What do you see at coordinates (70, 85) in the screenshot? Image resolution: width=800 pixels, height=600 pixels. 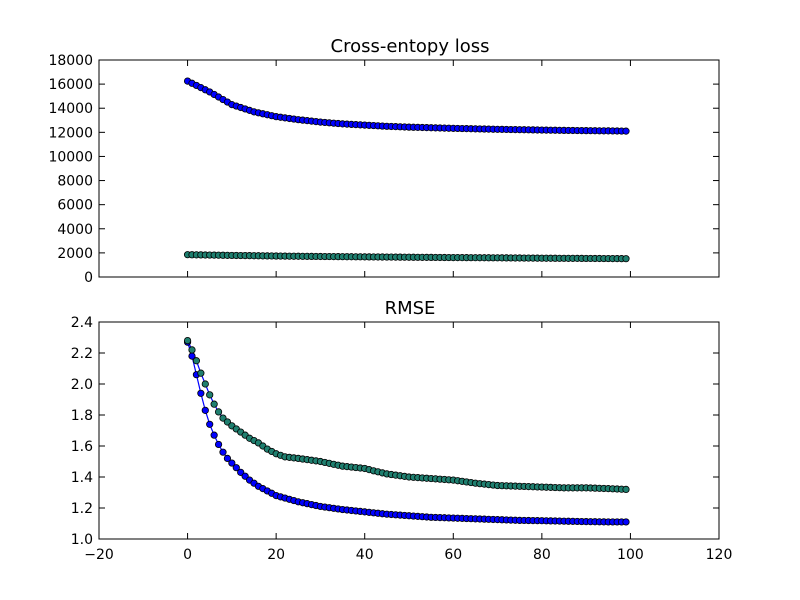 I see `y-tick-label: 16000` at bounding box center [70, 85].